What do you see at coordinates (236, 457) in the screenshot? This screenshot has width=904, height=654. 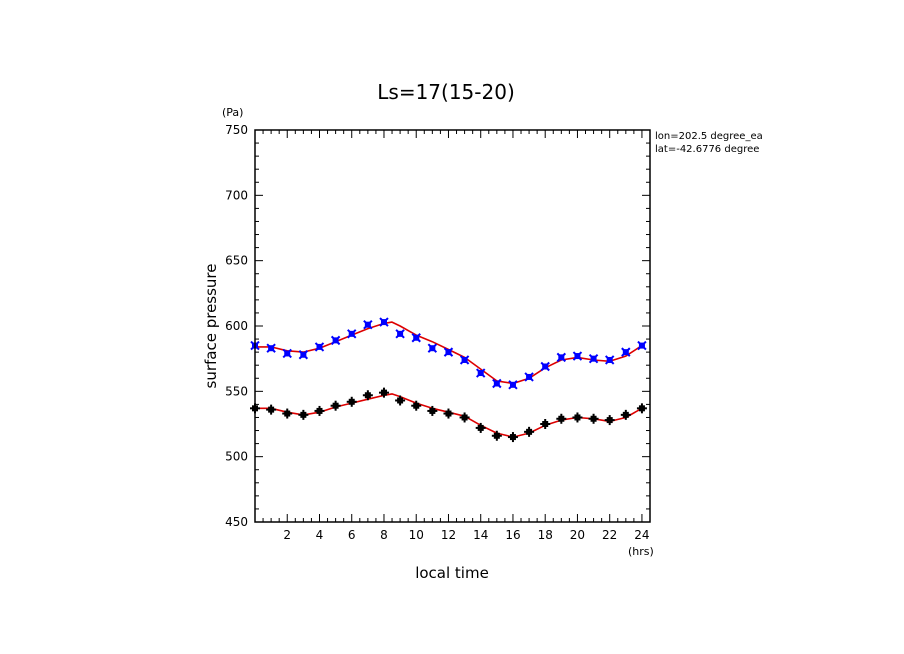 I see `y-tick-label: 500` at bounding box center [236, 457].